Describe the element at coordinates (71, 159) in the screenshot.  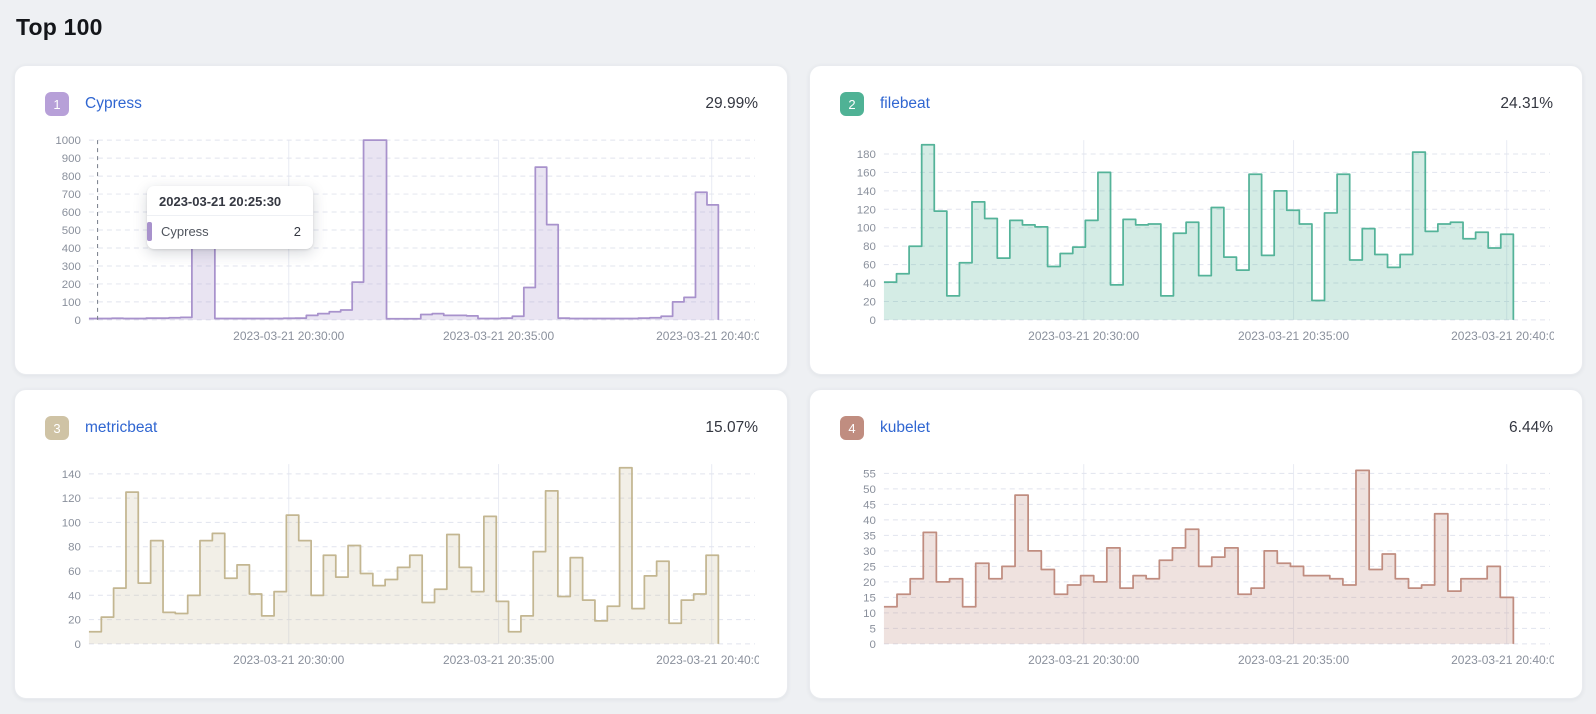
I see `svg-text: 900` at that location.